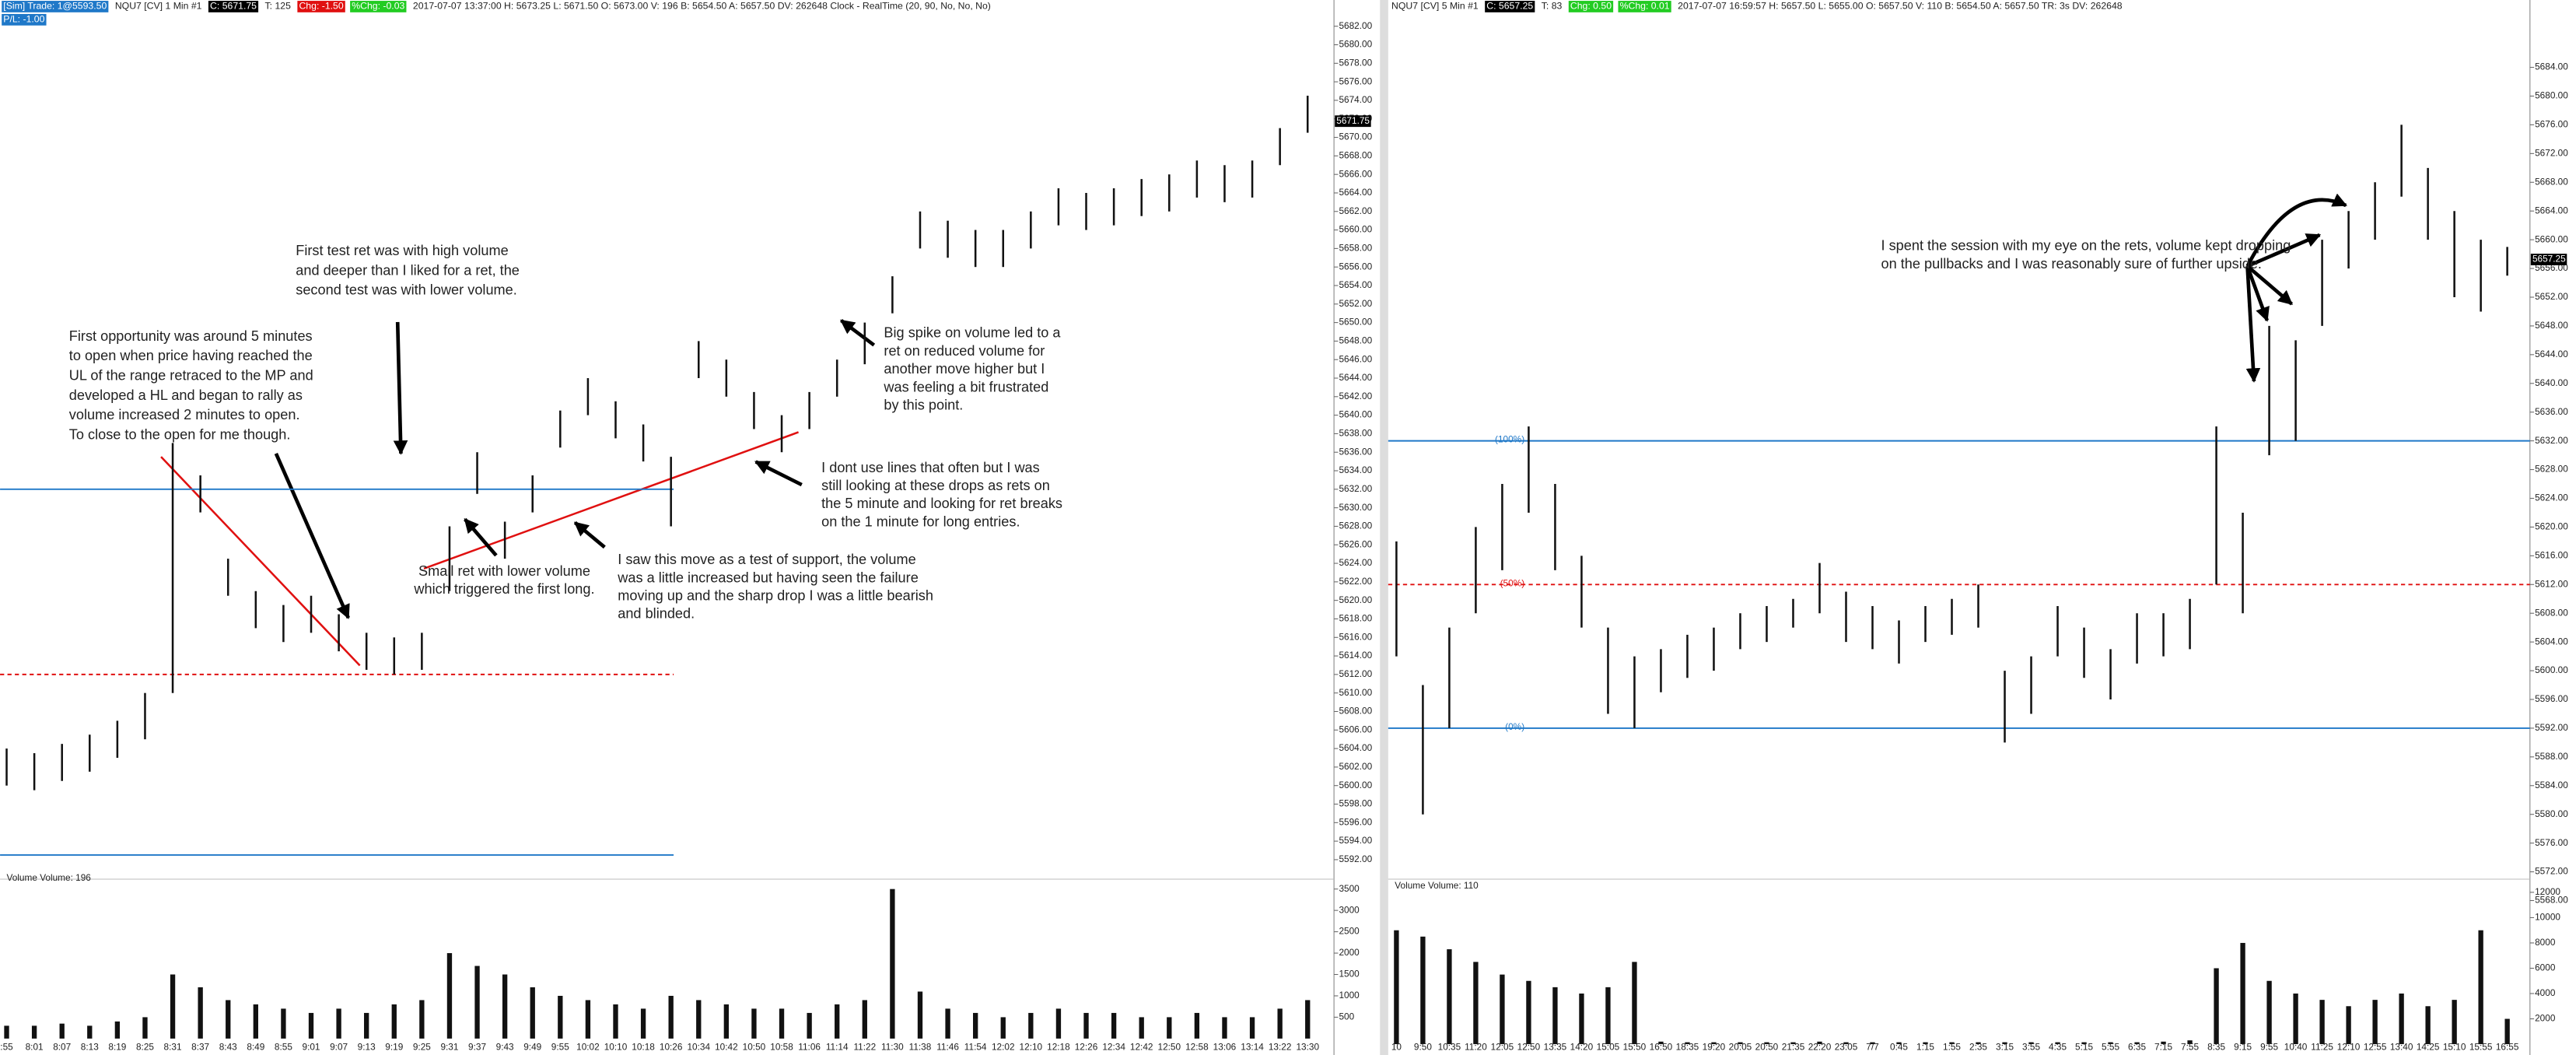 Image resolution: width=2576 pixels, height=1055 pixels. Describe the element at coordinates (1356, 525) in the screenshot. I see `y-tick-label: 5628.00` at that location.